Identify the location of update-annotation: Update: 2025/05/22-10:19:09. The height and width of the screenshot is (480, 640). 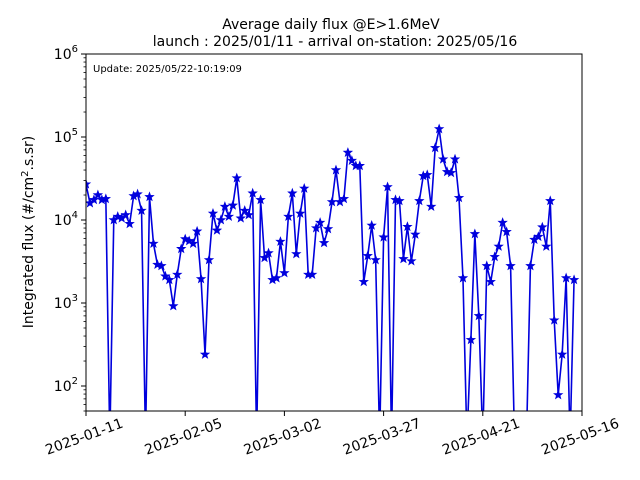
(167, 69).